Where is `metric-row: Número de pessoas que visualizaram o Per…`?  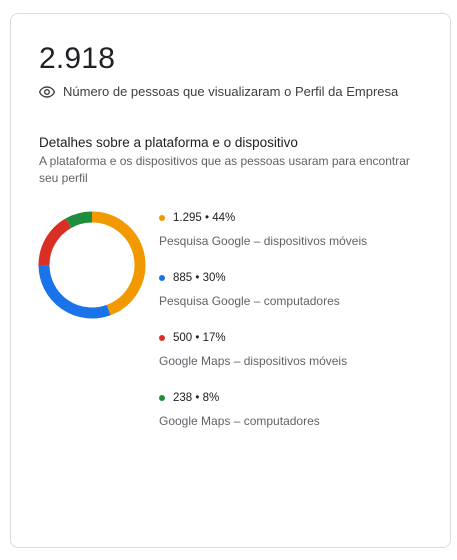
metric-row: Número de pessoas que visualizaram o Per… is located at coordinates (218, 91).